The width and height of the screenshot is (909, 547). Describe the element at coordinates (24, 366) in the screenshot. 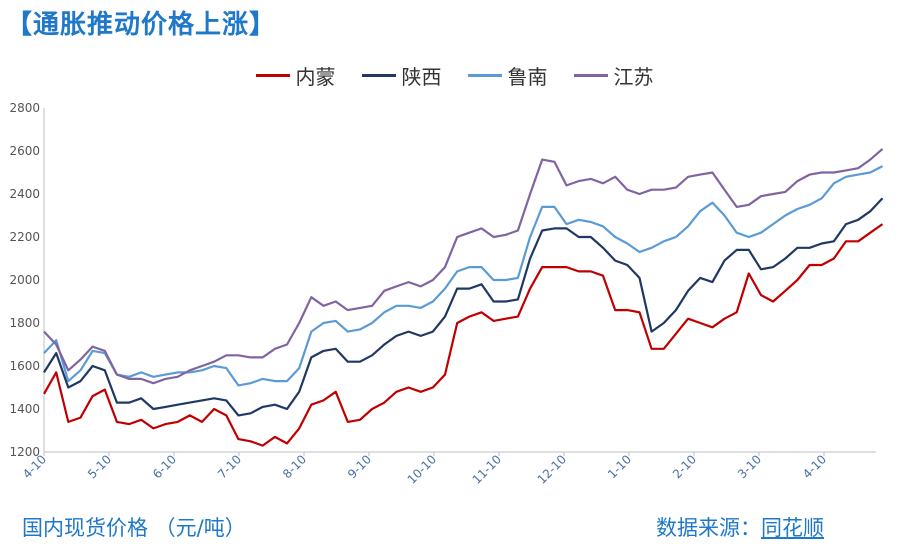

I see `y-tick-label: 1600` at that location.